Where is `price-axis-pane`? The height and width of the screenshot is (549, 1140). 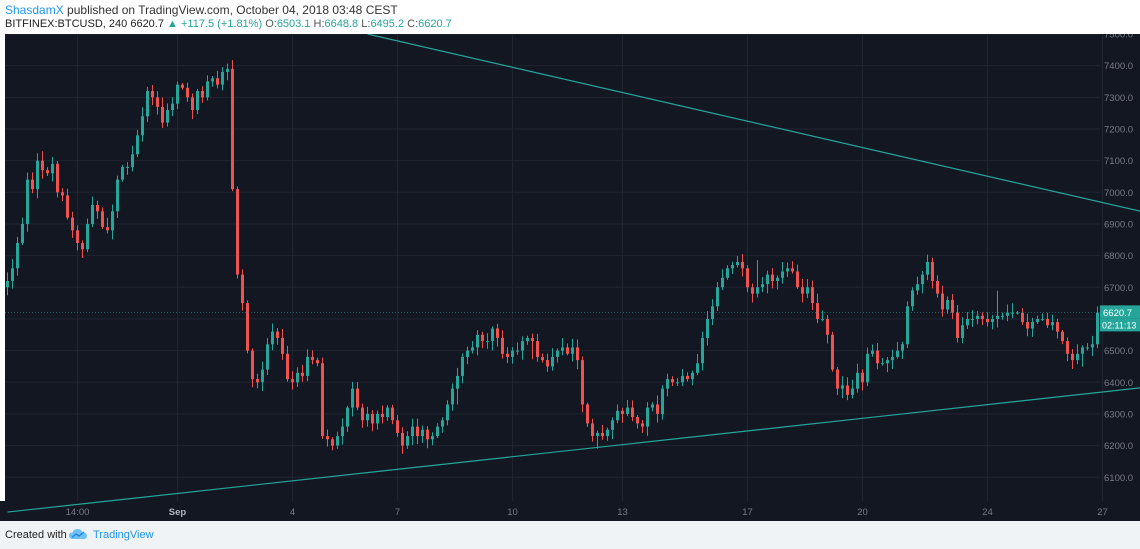
price-axis-pane is located at coordinates (1120, 267).